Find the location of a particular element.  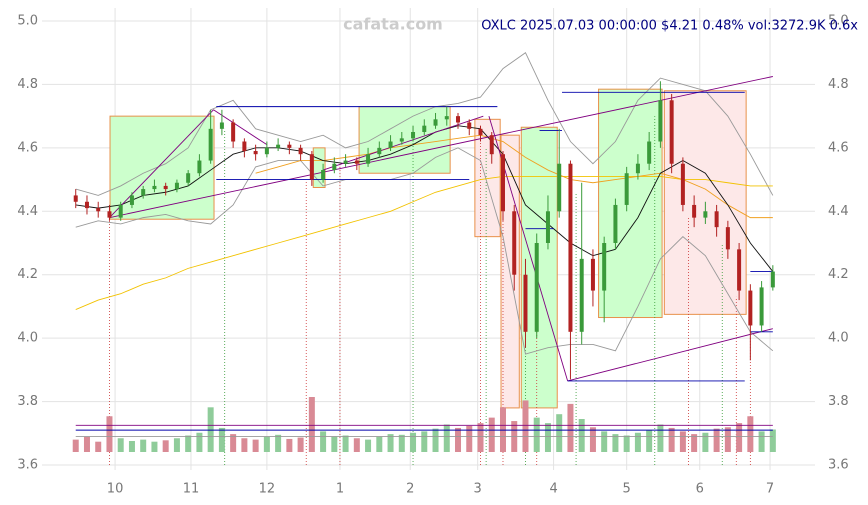

zone is located at coordinates (539, 267).